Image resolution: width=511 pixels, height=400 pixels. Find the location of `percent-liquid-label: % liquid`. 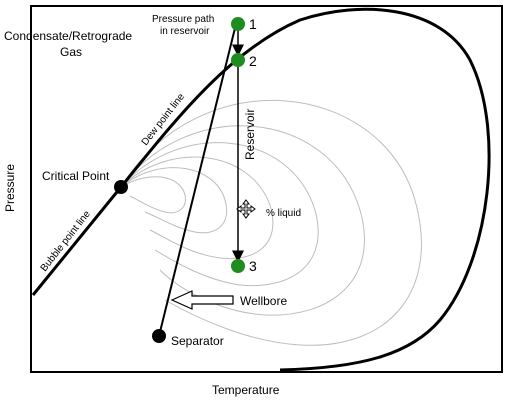

percent-liquid-label: % liquid is located at coordinates (283, 213).